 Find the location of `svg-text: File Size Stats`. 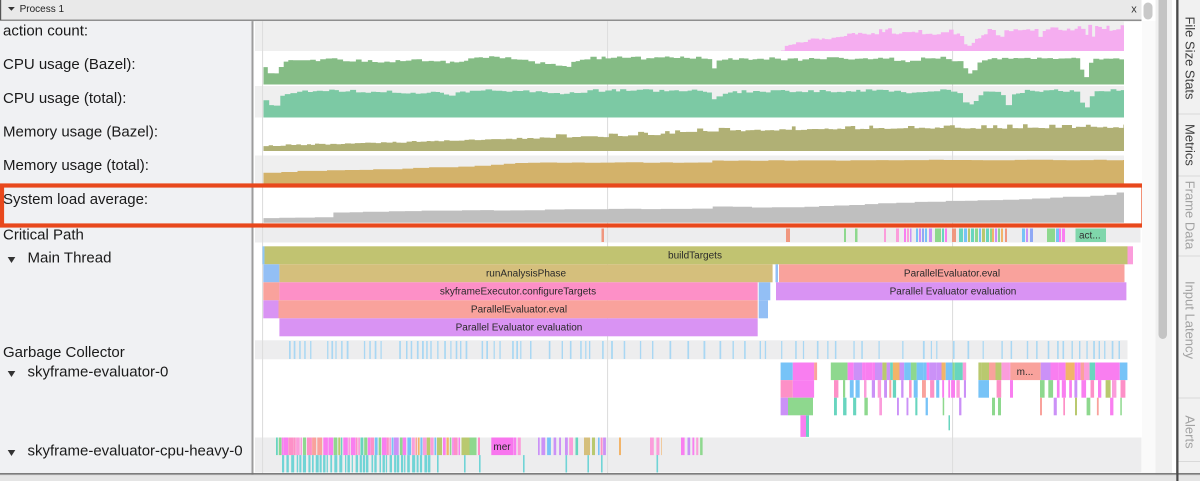

svg-text: File Size Stats is located at coordinates (1190, 58).